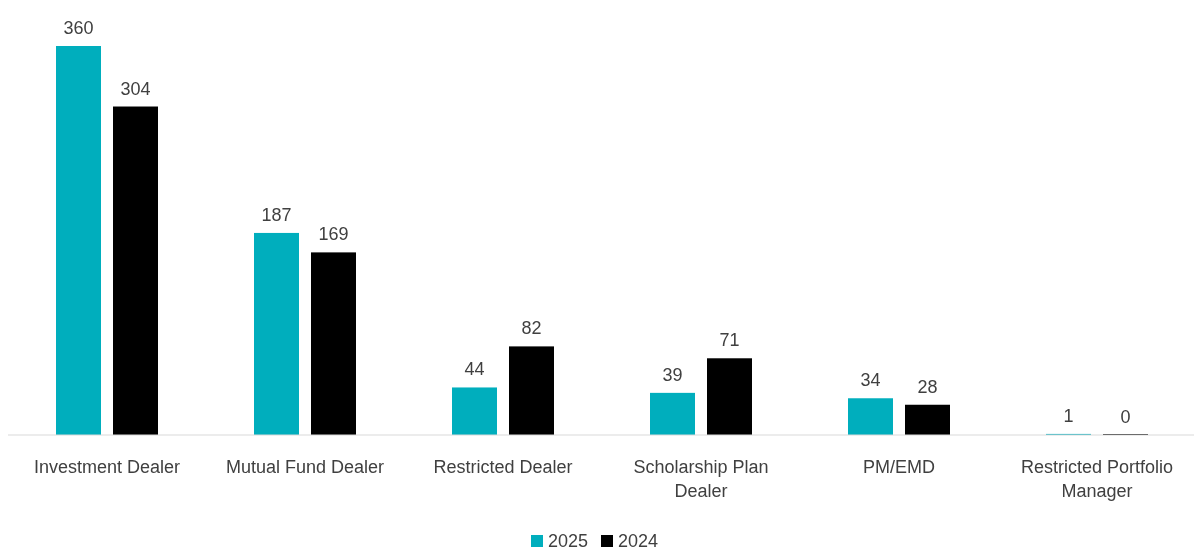 The height and width of the screenshot is (560, 1202). What do you see at coordinates (78, 28) in the screenshot?
I see `data-label: 360` at bounding box center [78, 28].